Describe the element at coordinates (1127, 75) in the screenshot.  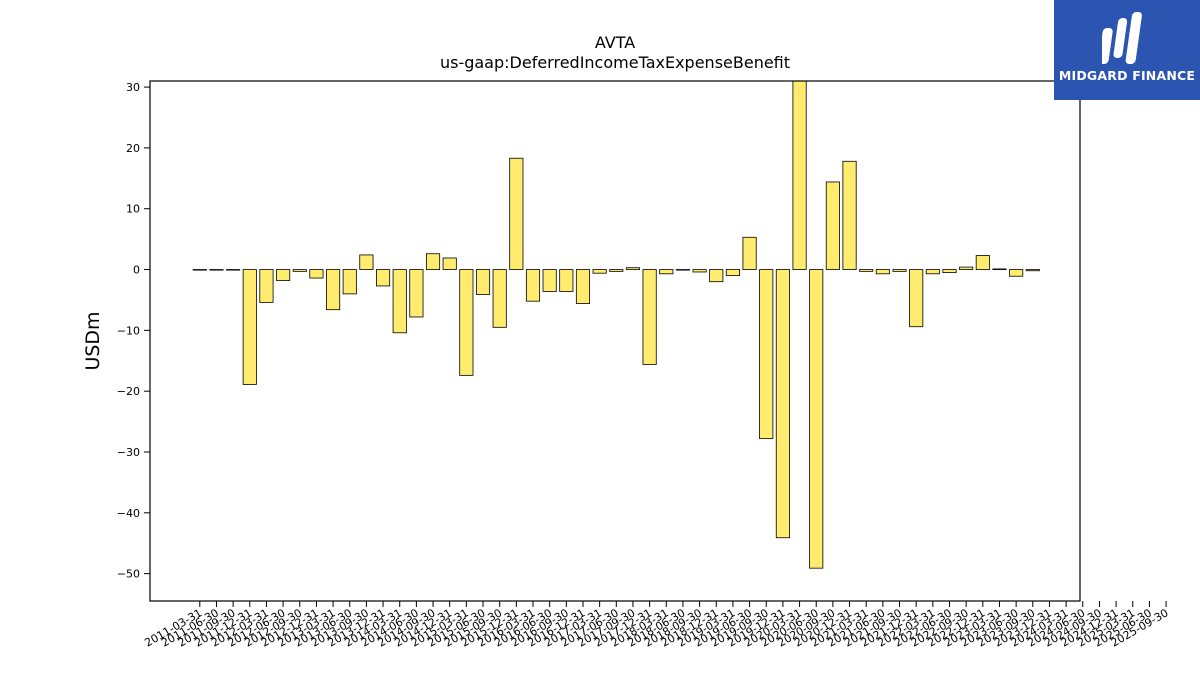
I see `logo-text: MIDGARD FINANCE` at that location.